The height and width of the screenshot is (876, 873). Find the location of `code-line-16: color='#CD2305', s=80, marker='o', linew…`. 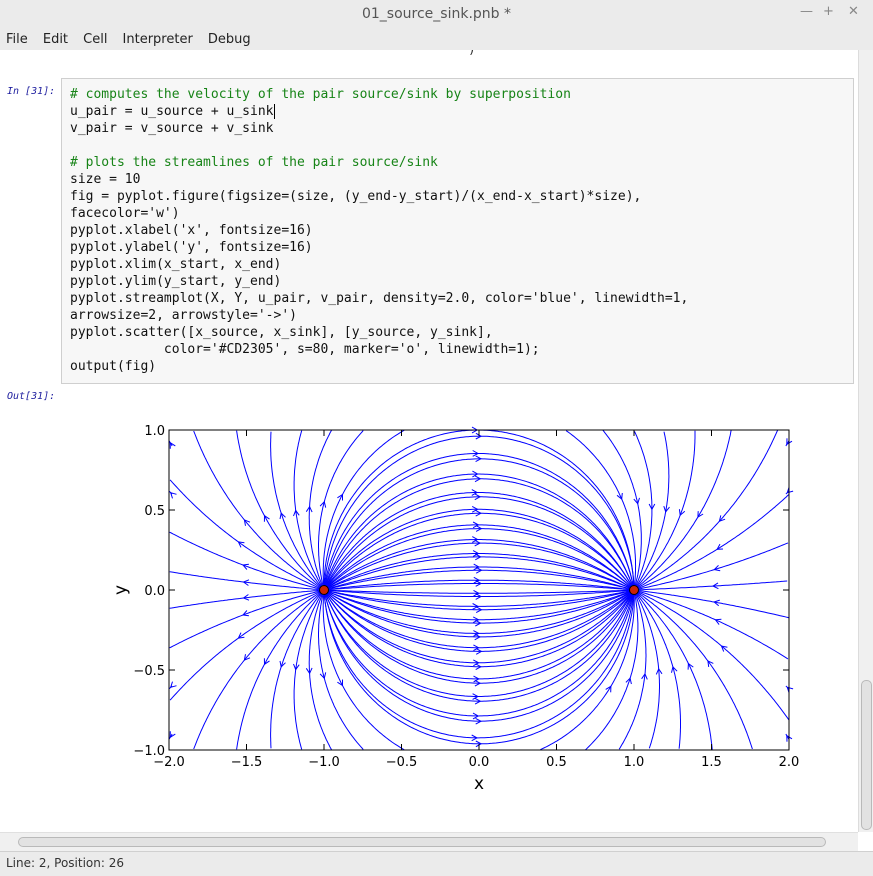

code-line-16: color='#CD2305', s=80, marker='o', linew… is located at coordinates (305, 349).